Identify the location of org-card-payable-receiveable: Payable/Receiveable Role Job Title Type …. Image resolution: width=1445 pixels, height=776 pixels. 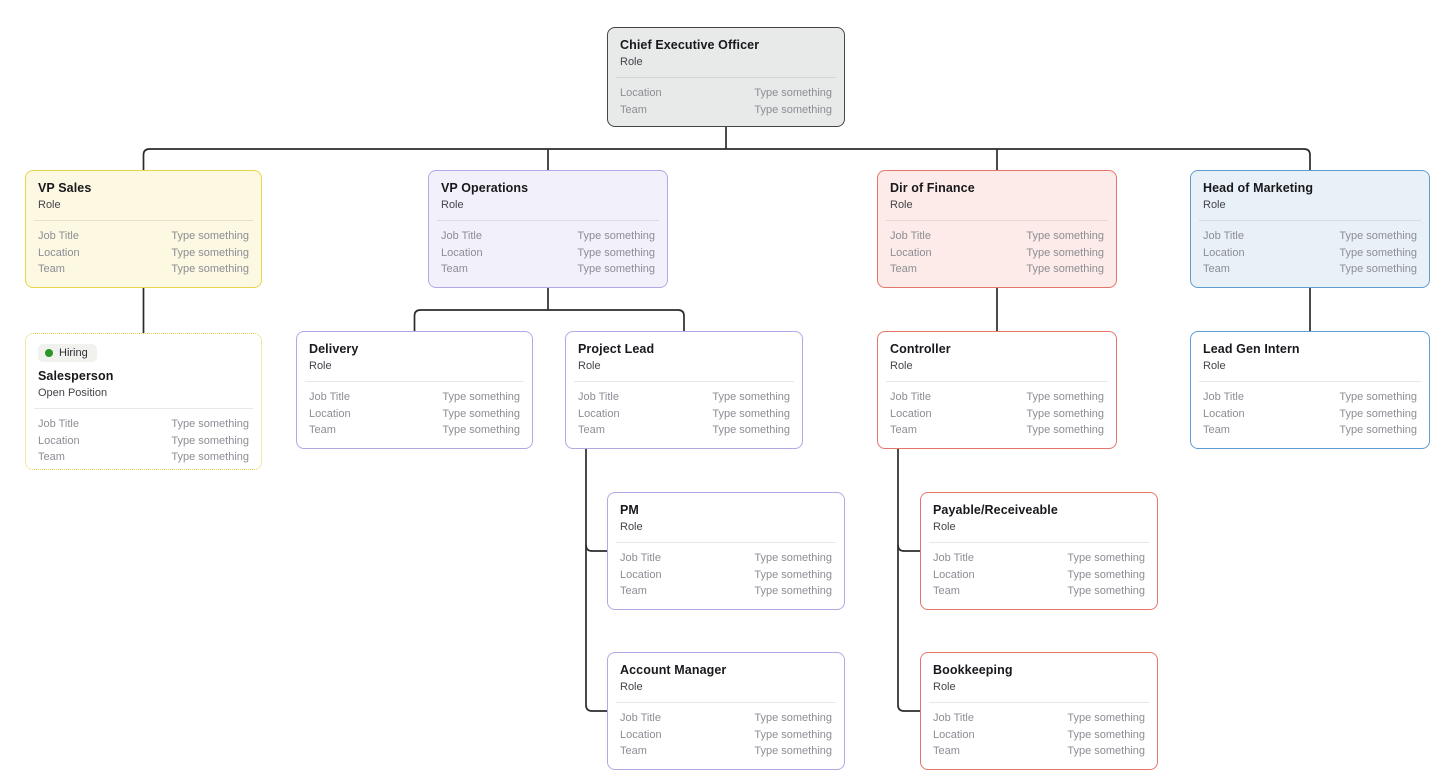
(1039, 551).